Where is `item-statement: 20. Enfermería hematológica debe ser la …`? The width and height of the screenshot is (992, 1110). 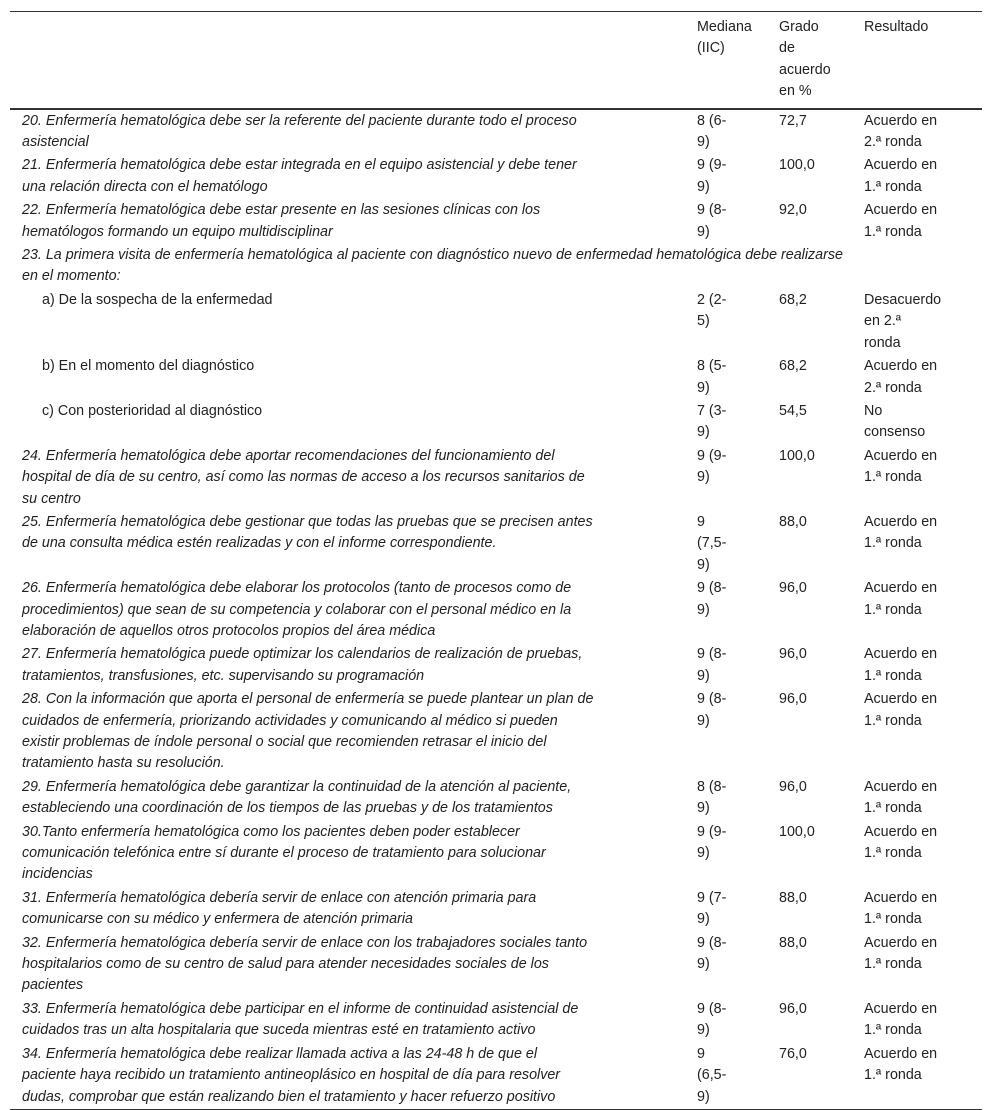 item-statement: 20. Enfermería hematológica debe ser la … is located at coordinates (299, 131).